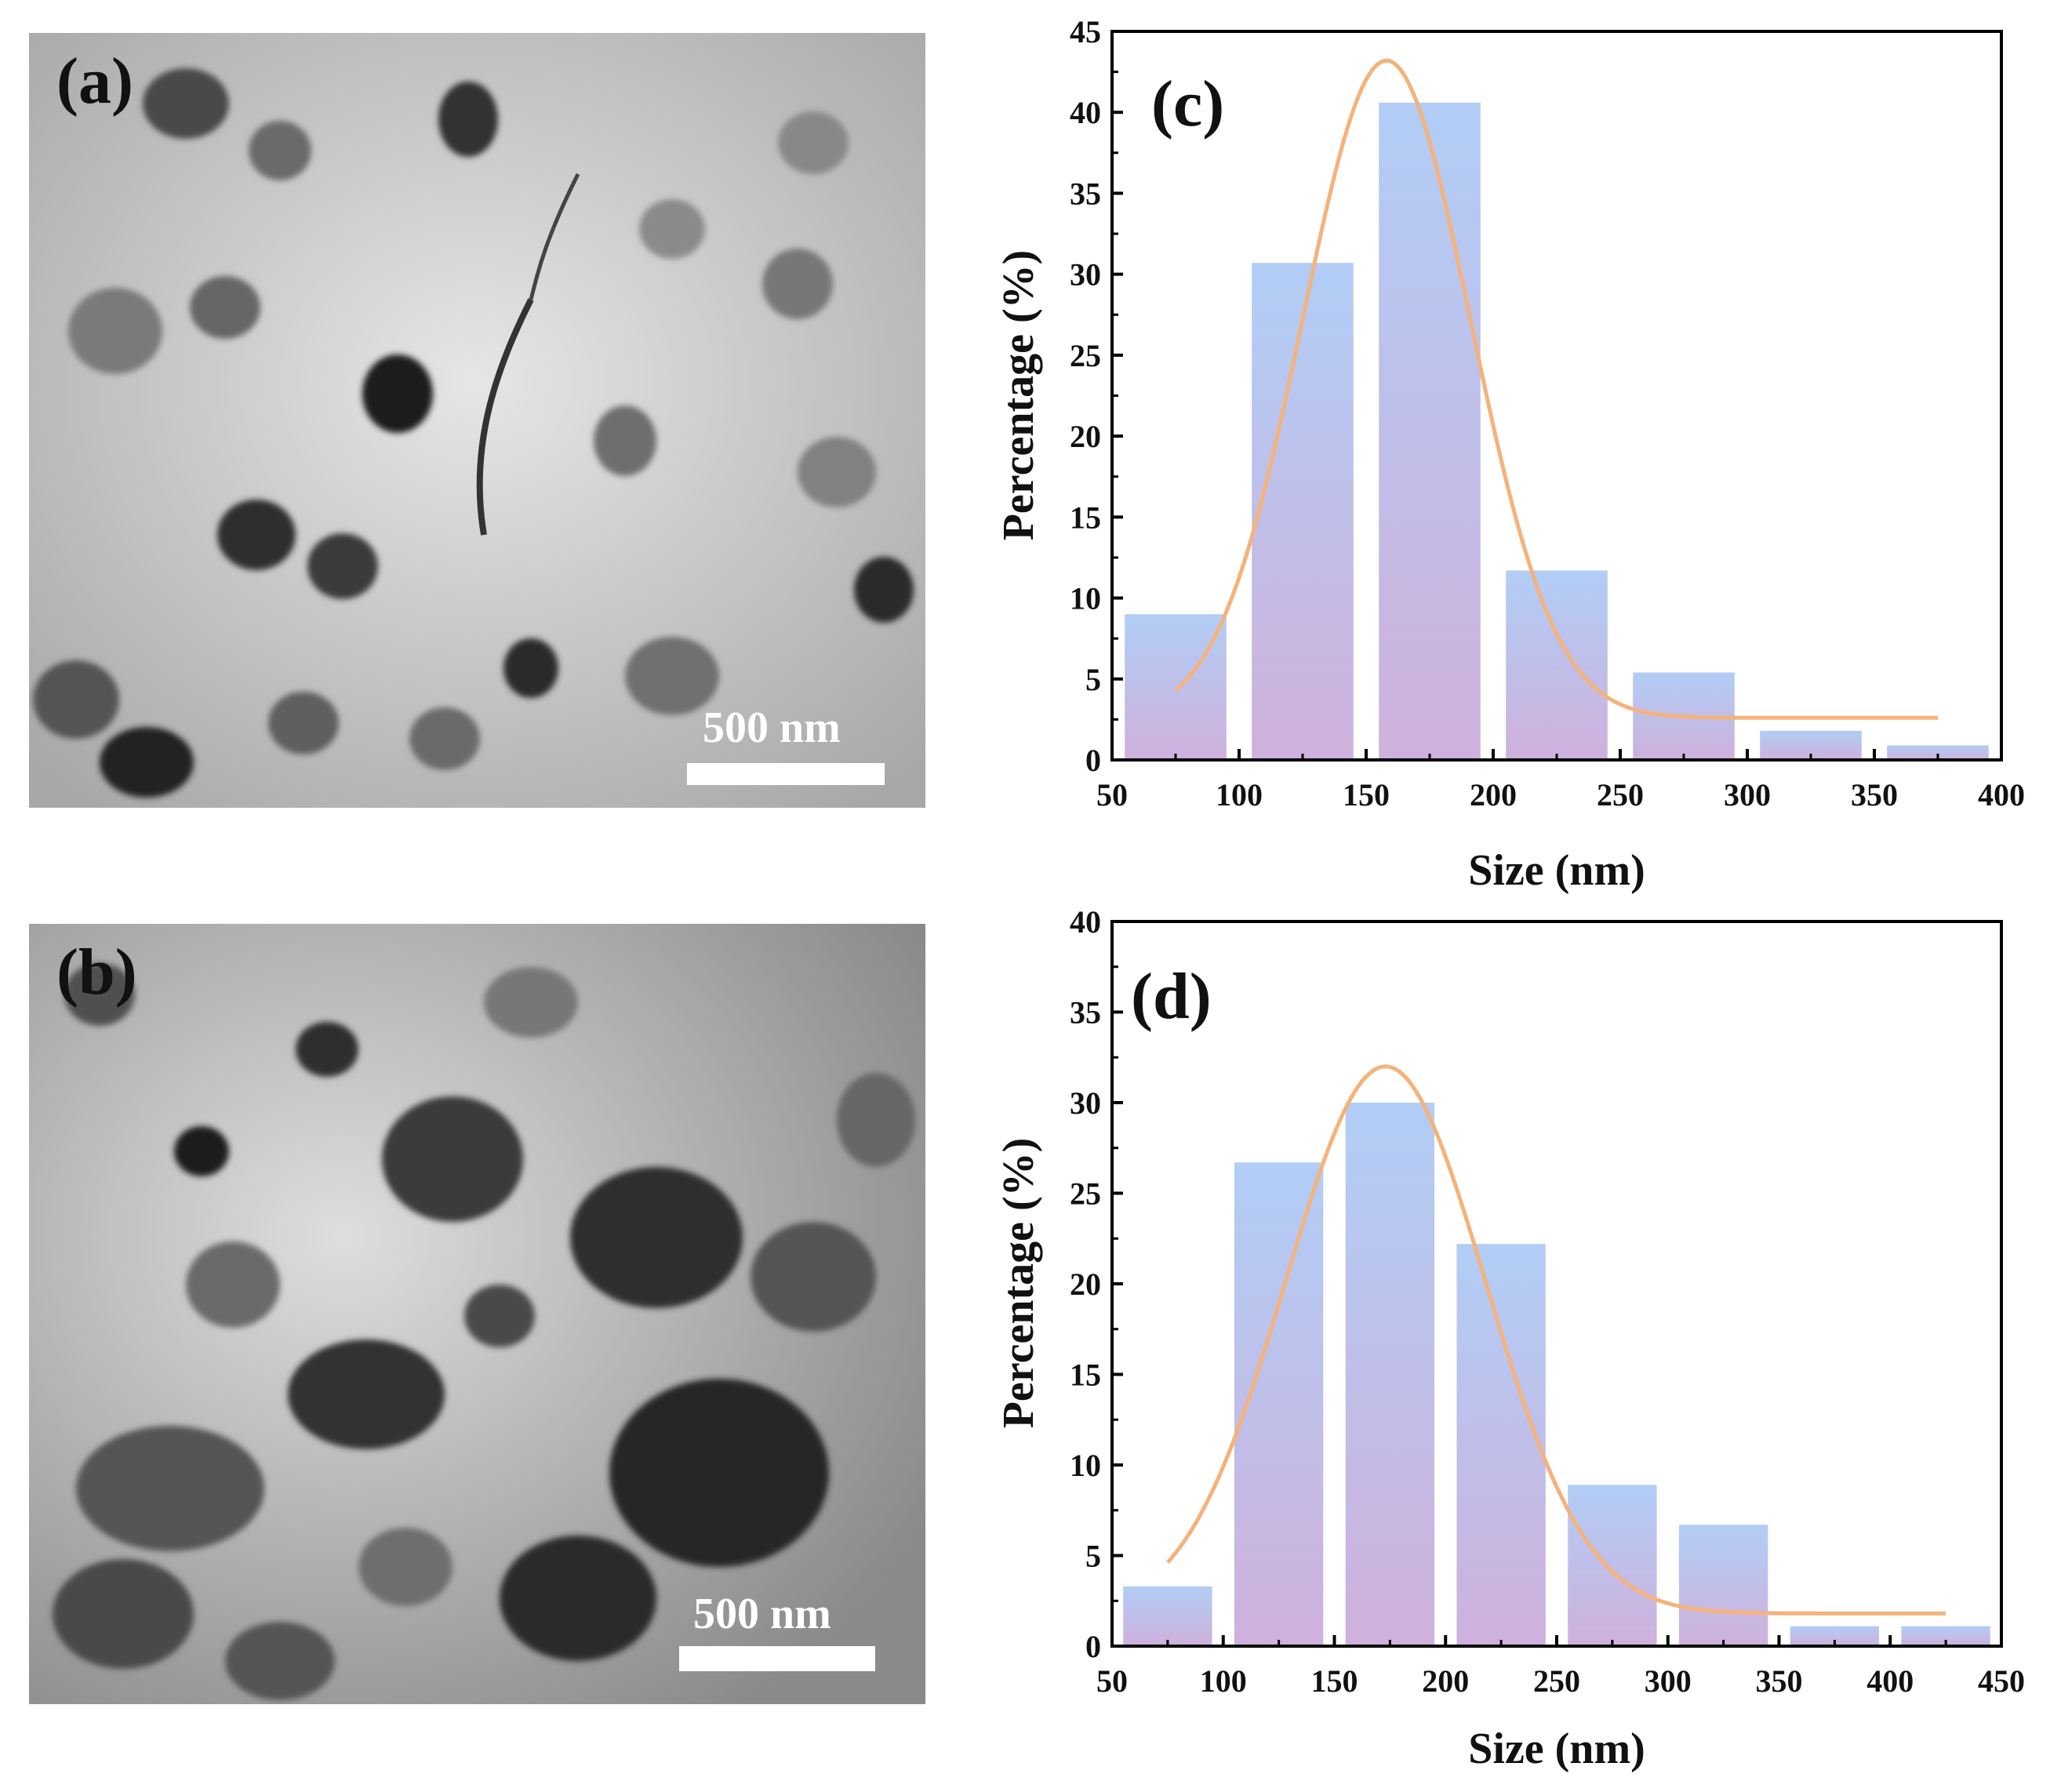  Describe the element at coordinates (1556, 1749) in the screenshot. I see `chart-d-xlabel: Size (nm)` at that location.